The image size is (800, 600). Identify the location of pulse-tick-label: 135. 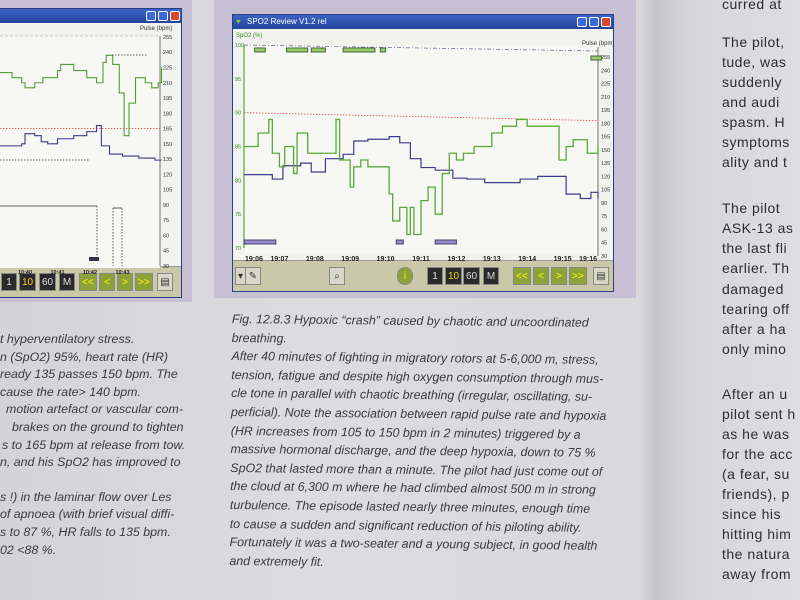
(605, 164).